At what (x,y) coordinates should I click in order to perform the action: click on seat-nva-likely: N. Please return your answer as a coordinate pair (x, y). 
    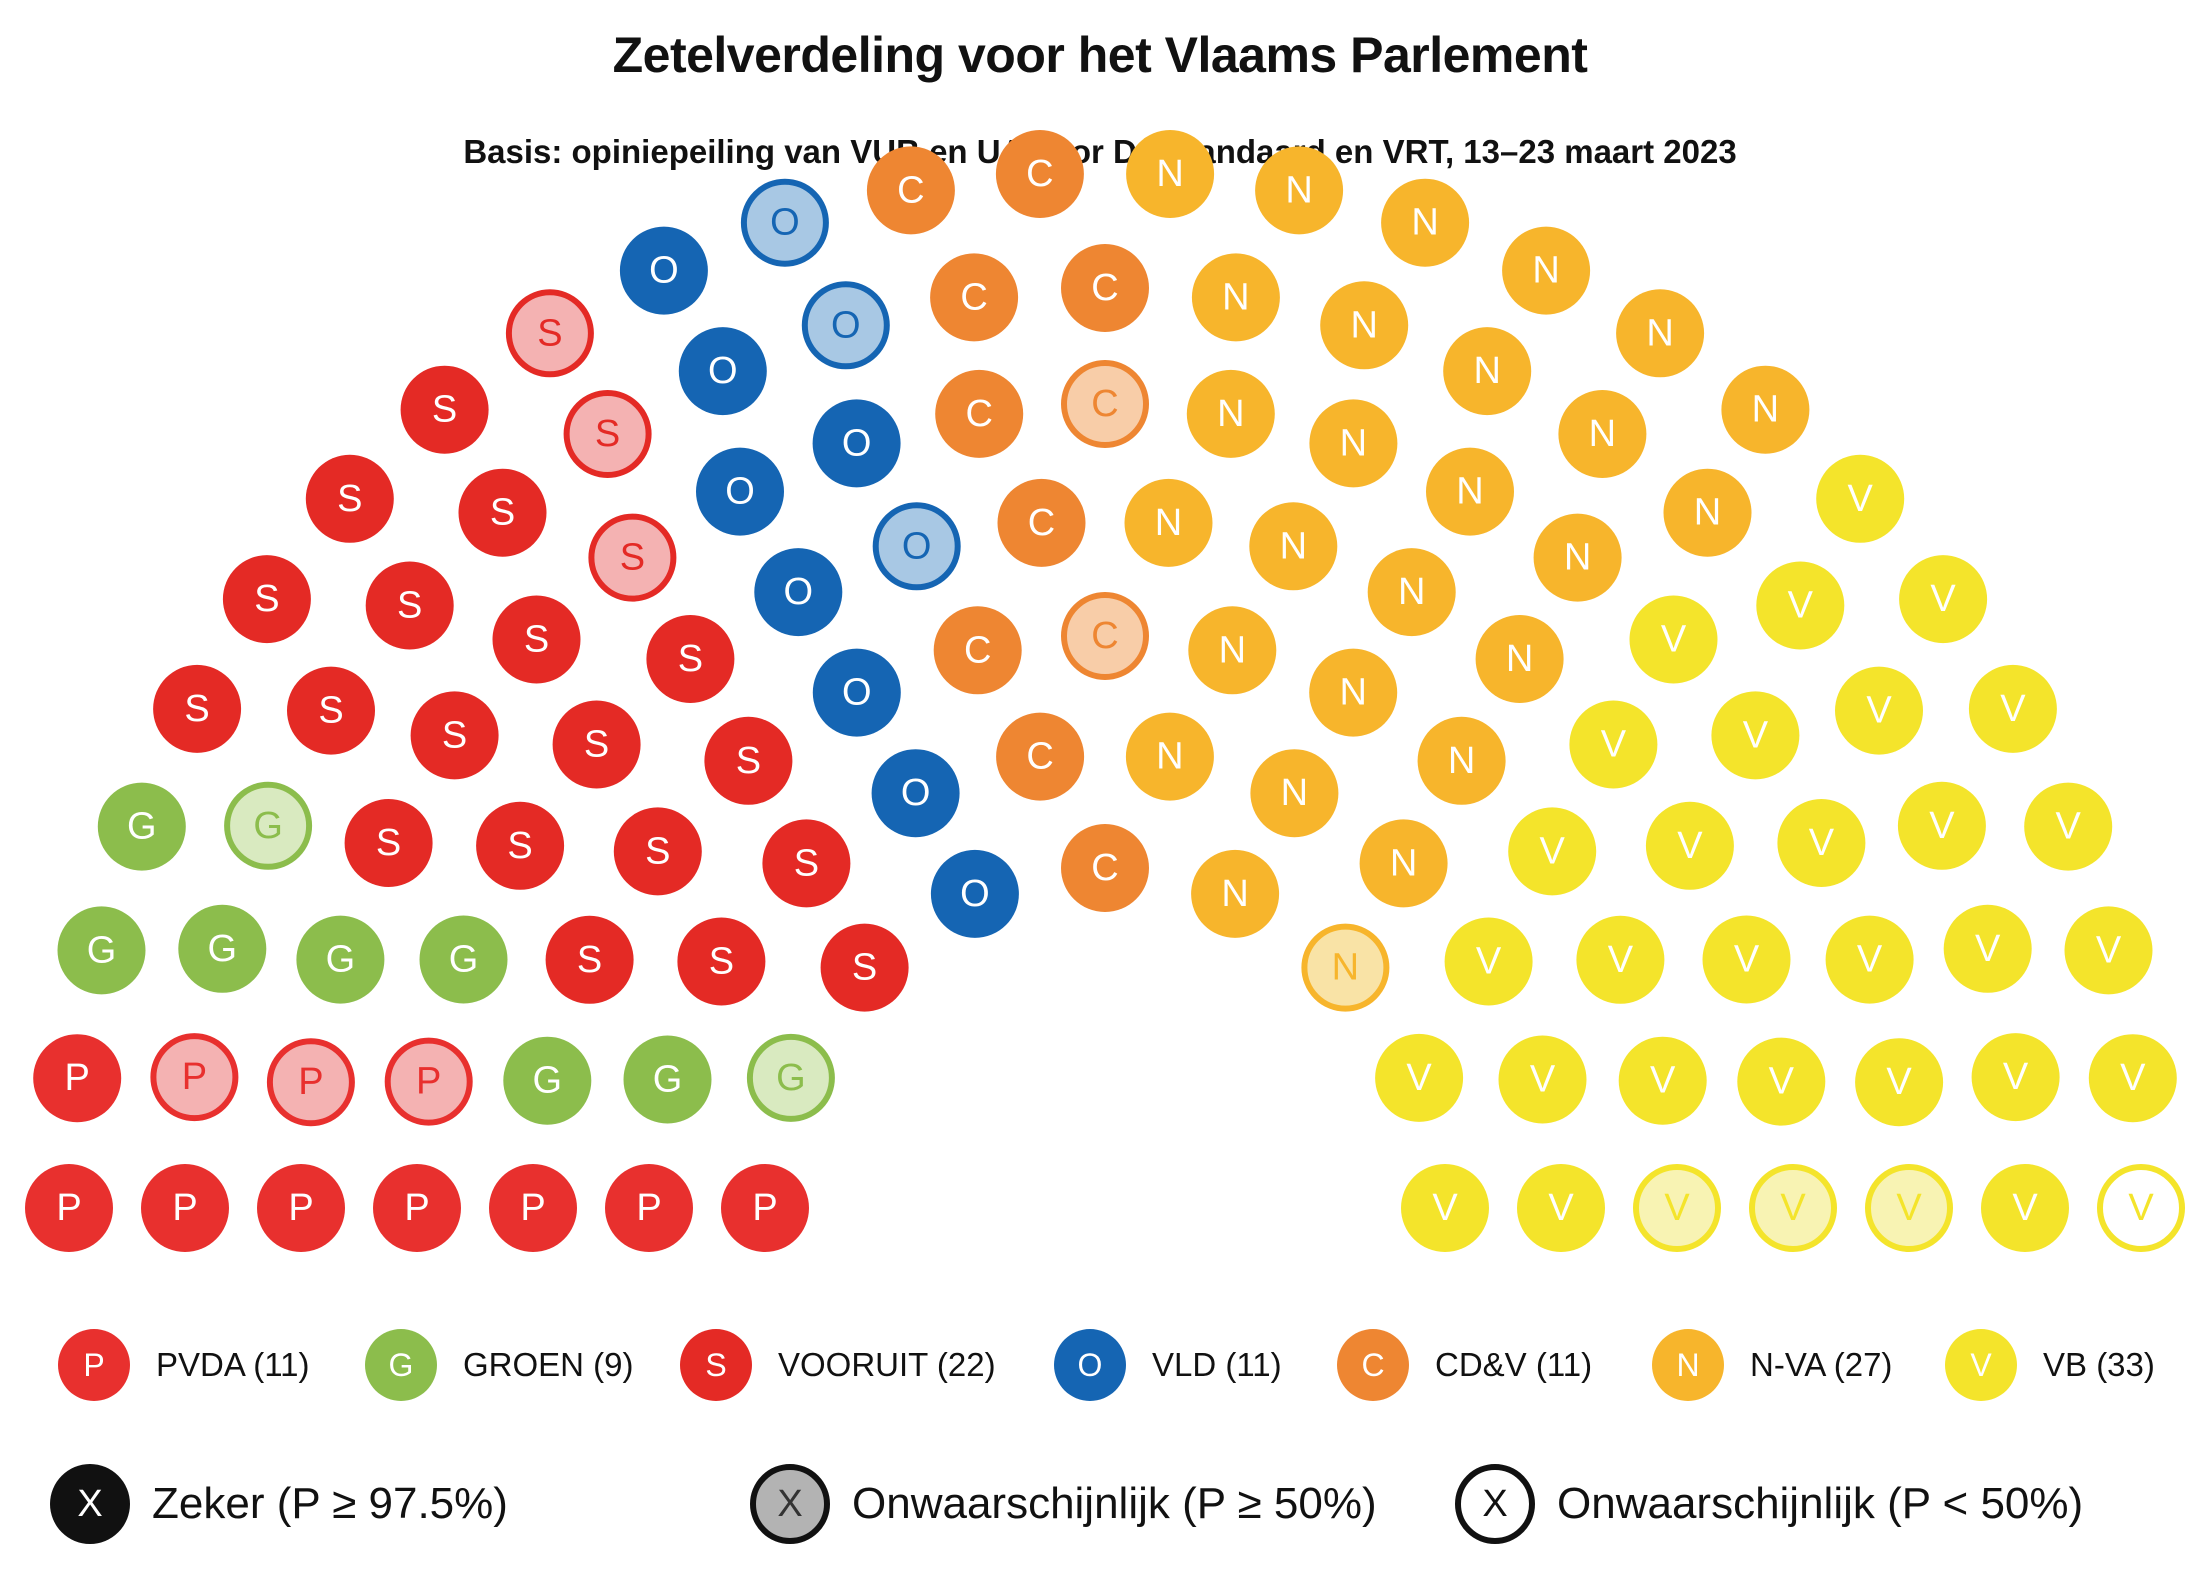
    Looking at the image, I should click on (1345, 967).